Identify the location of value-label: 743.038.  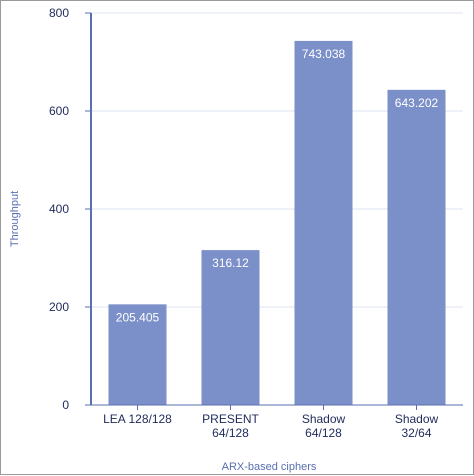
(324, 54).